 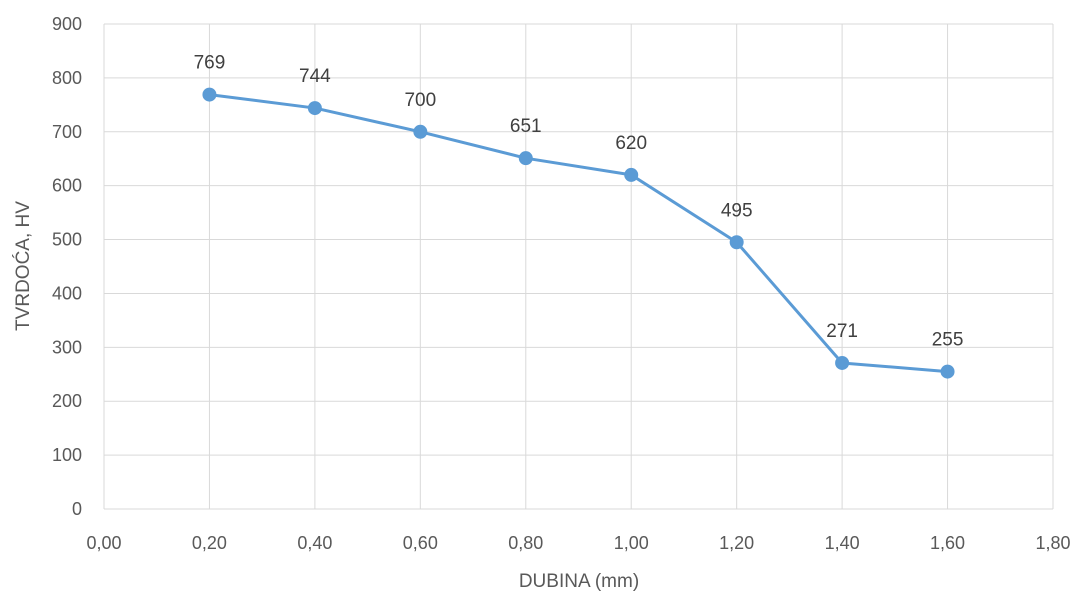 What do you see at coordinates (631, 543) in the screenshot?
I see `x-tick-label: 1,00` at bounding box center [631, 543].